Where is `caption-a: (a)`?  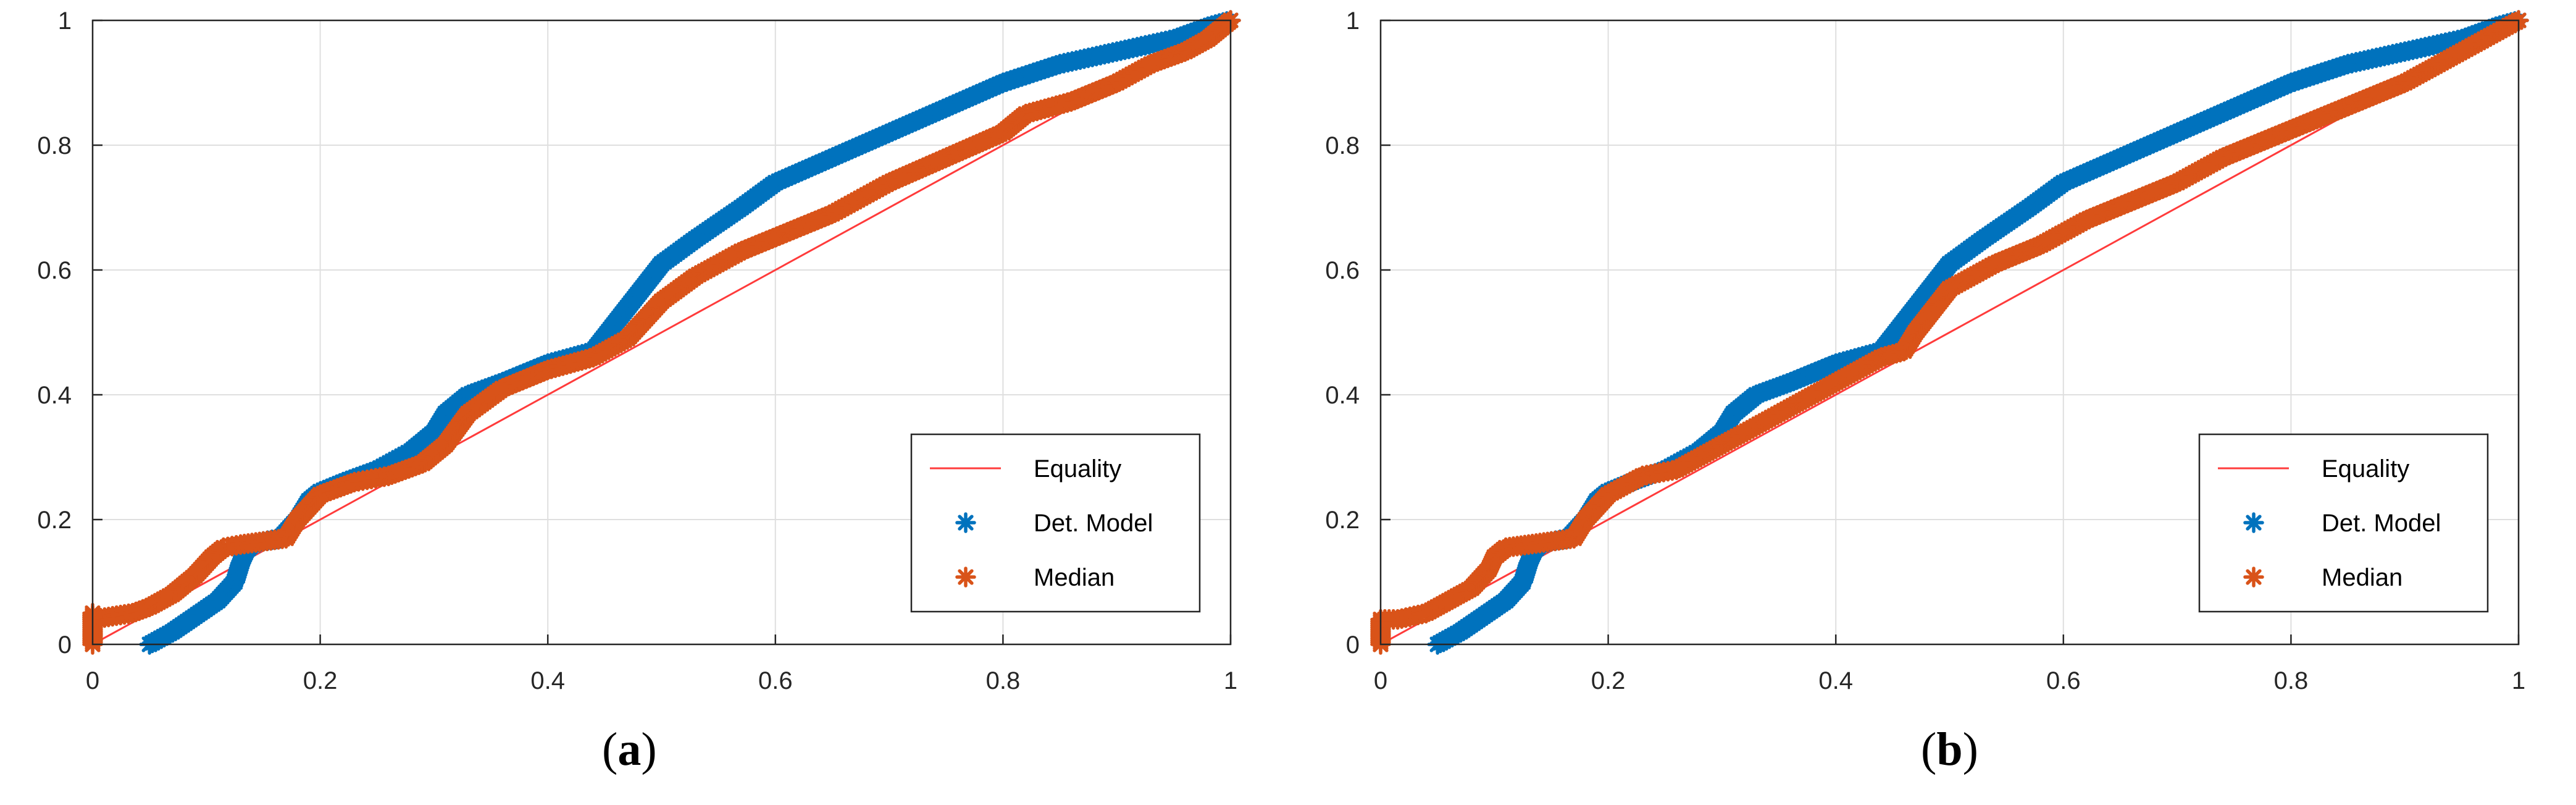 caption-a: (a) is located at coordinates (629, 749).